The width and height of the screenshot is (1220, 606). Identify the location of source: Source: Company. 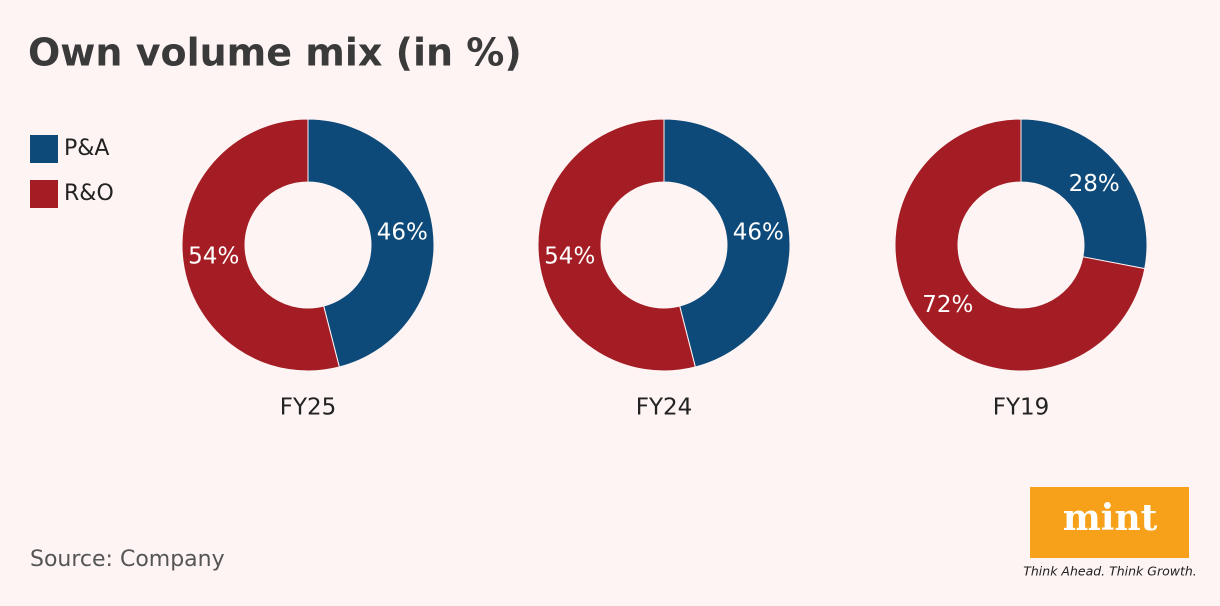
(127, 559).